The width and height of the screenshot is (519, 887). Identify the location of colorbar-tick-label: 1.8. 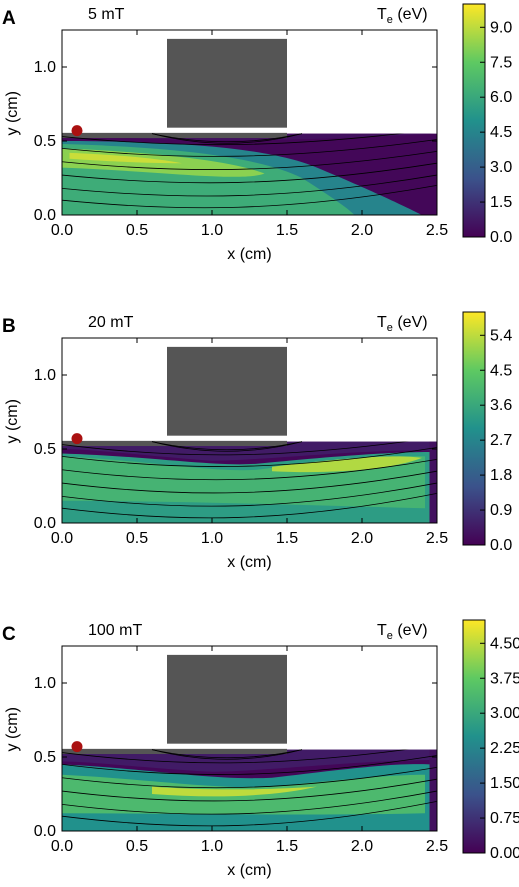
(501, 475).